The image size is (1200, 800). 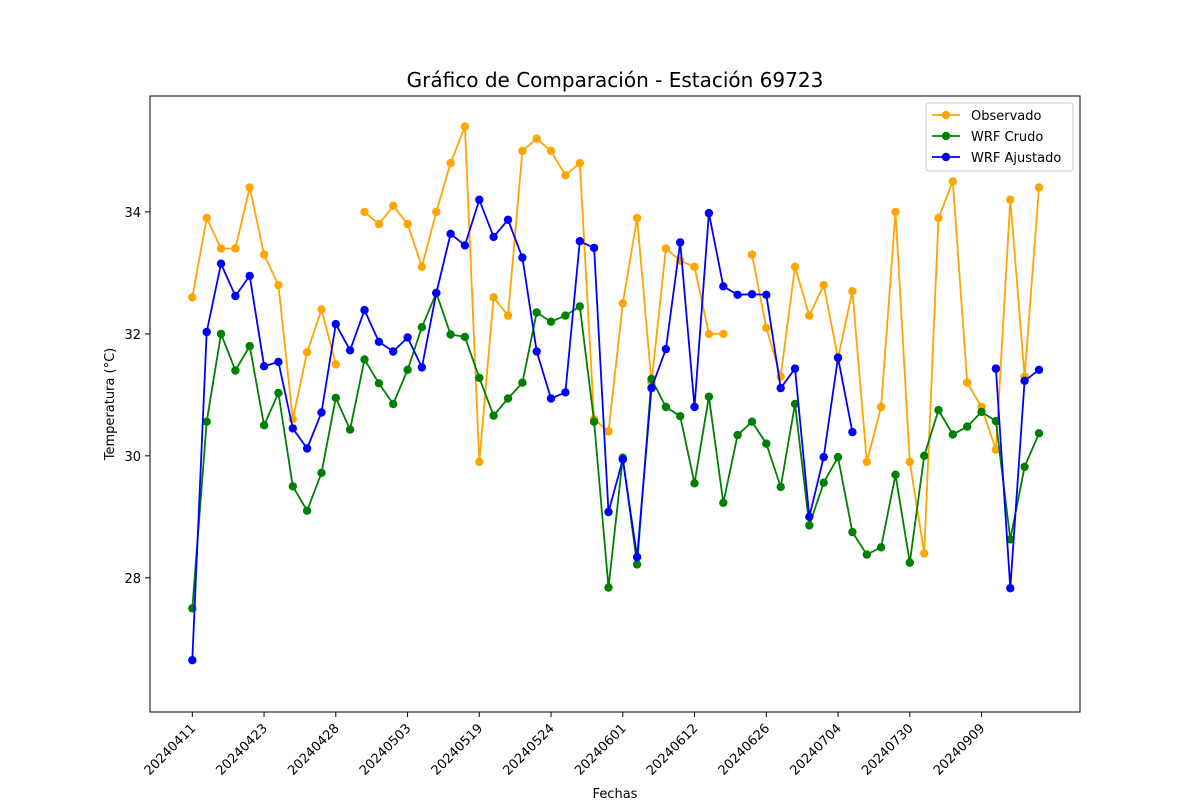 I want to click on x-tick-label: 20240704, so click(x=815, y=749).